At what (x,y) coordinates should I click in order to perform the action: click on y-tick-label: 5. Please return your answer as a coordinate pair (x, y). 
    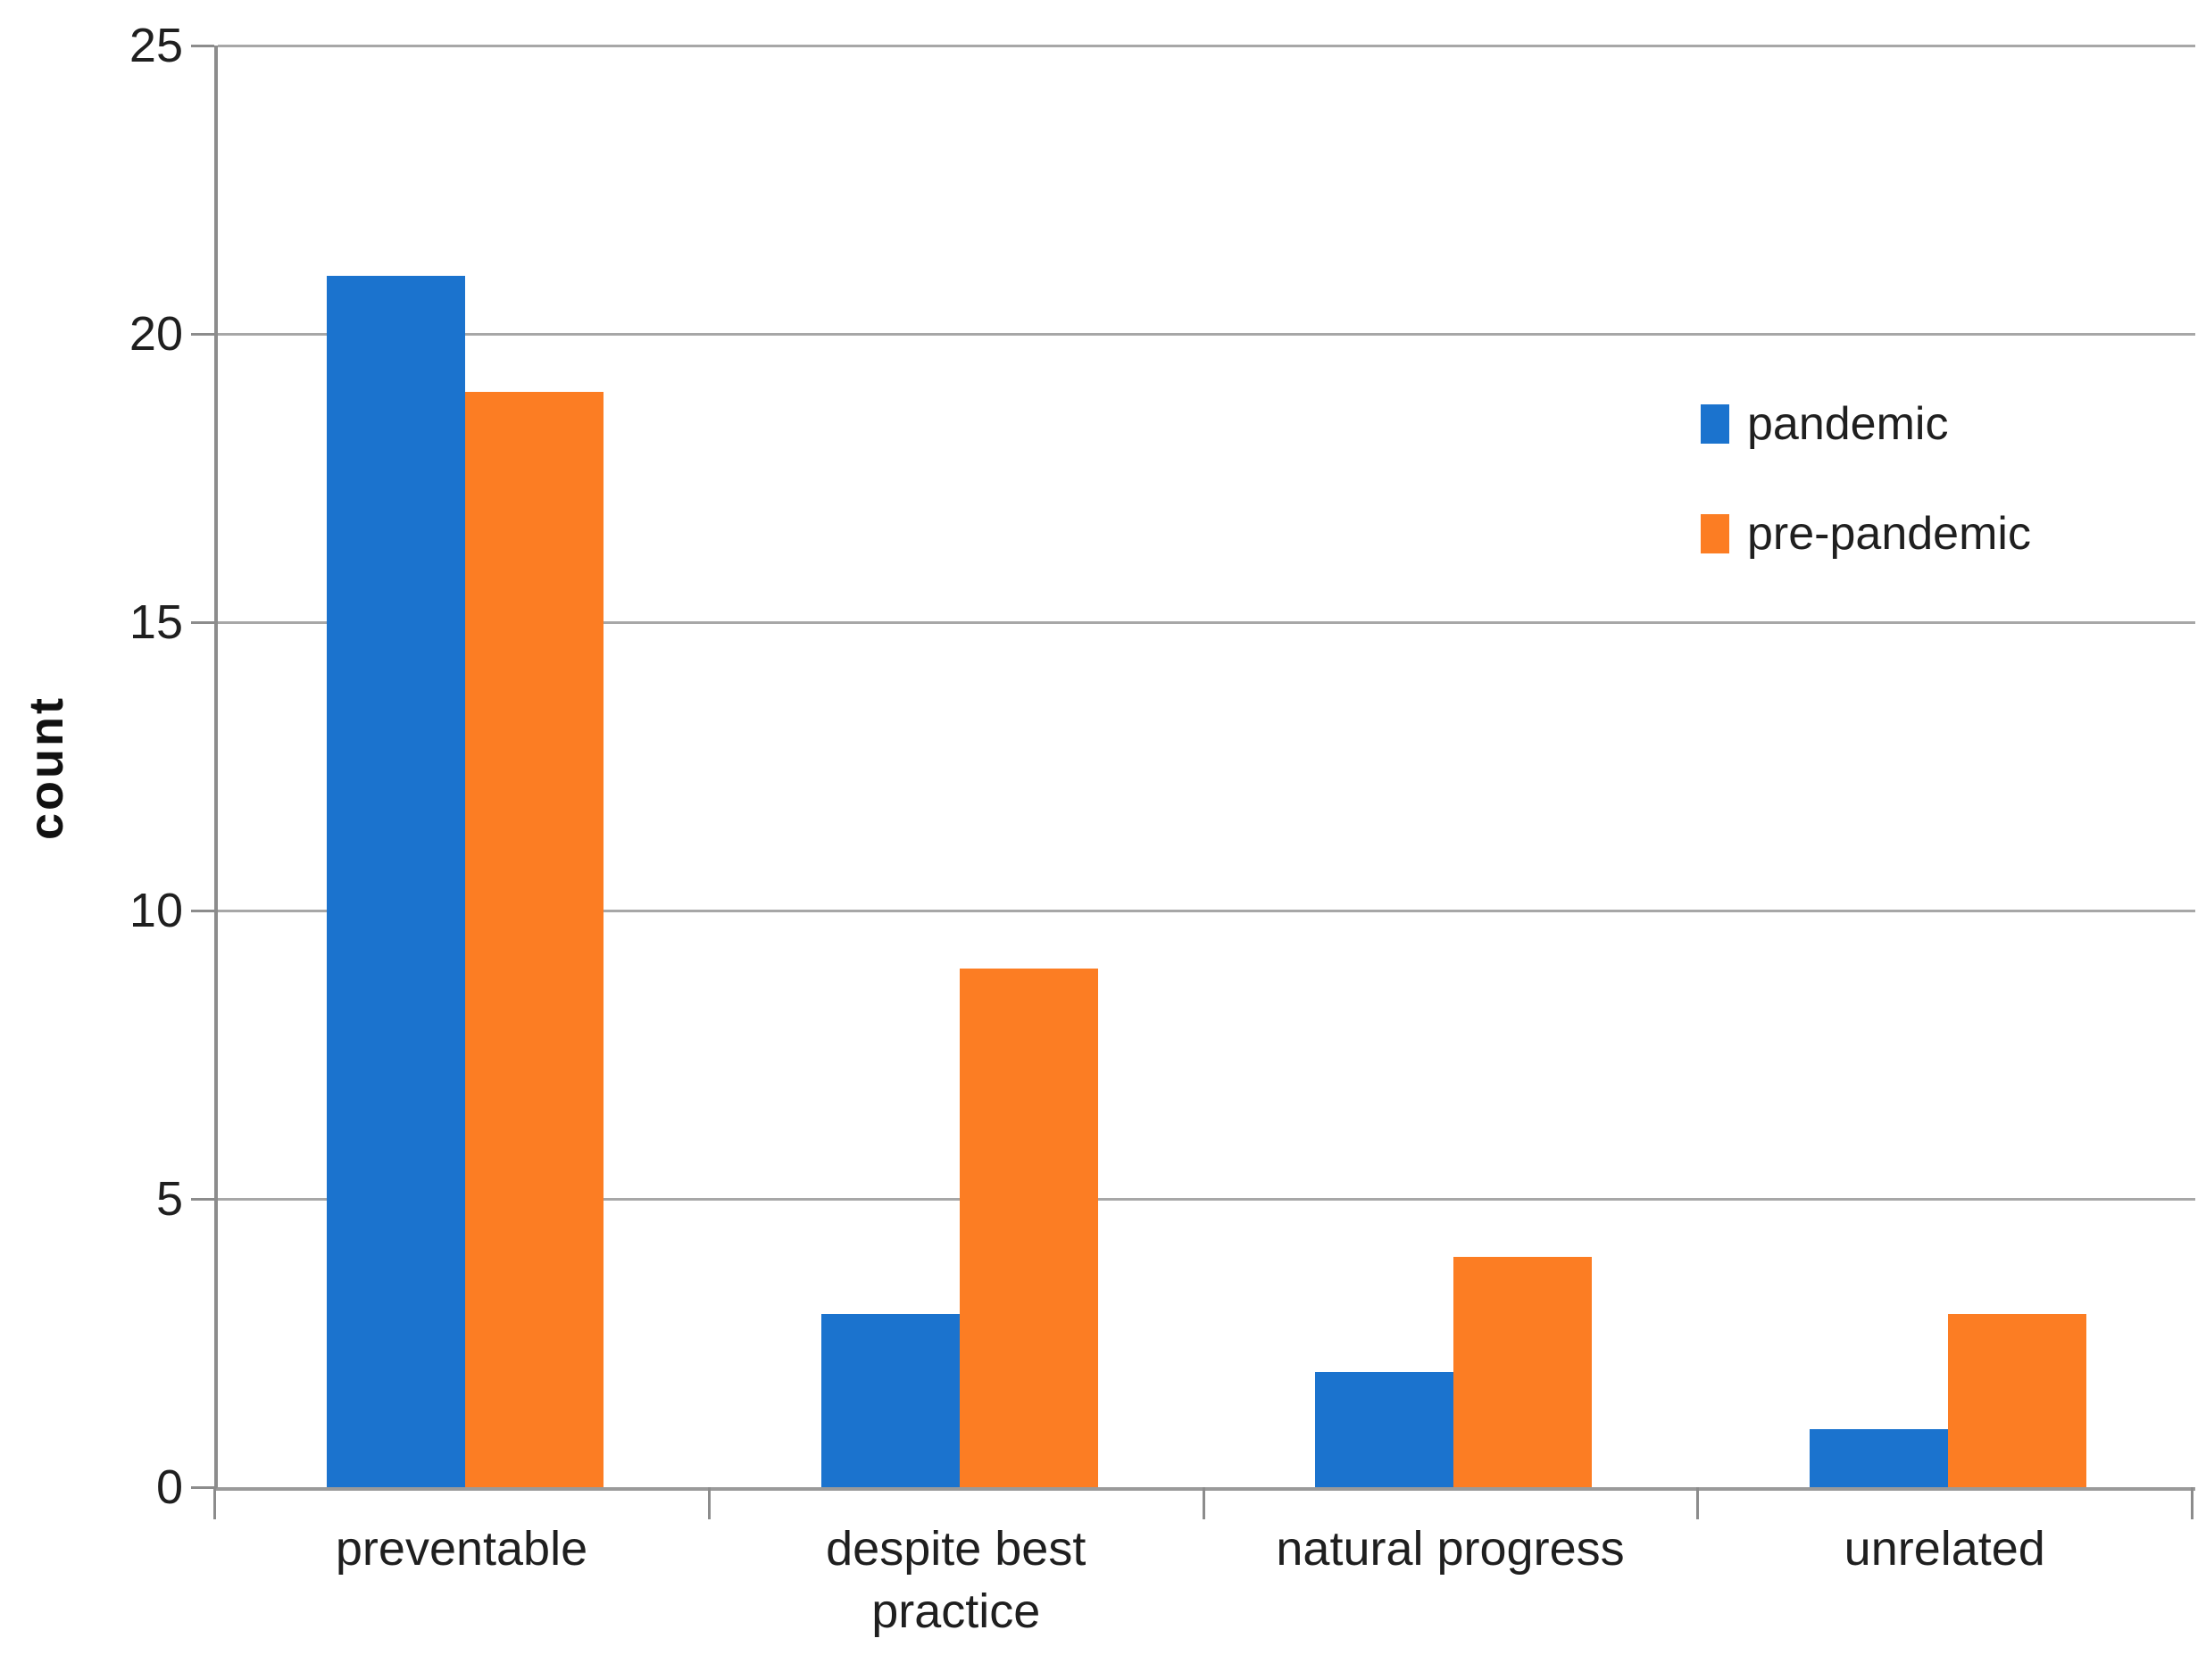
    Looking at the image, I should click on (169, 1199).